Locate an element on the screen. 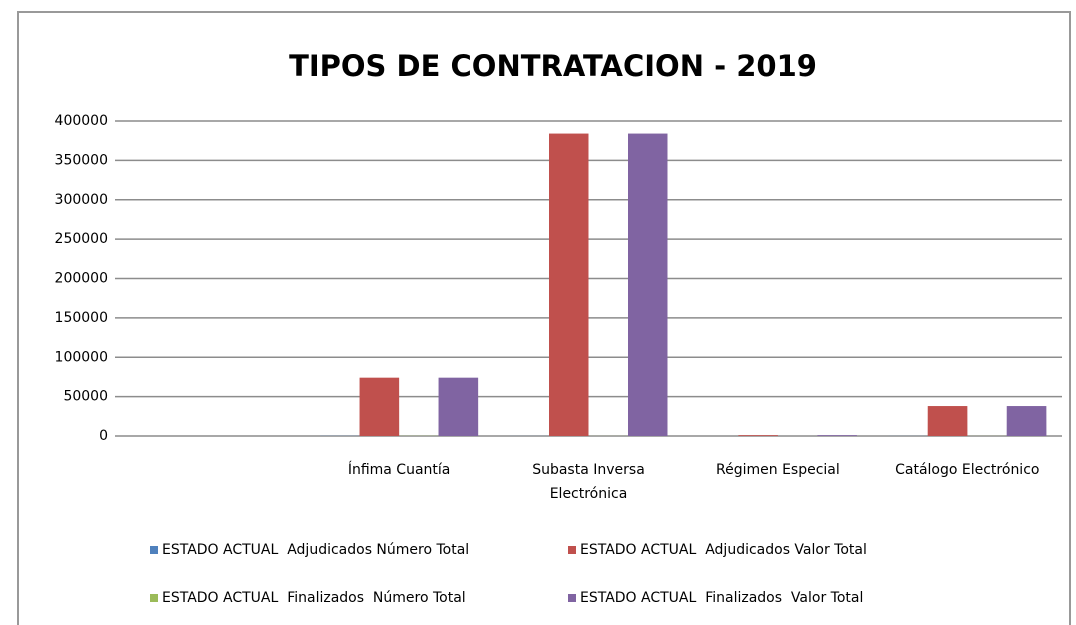  chart-title: TIPOS DE CONTRATACION - 2019 is located at coordinates (553, 66).